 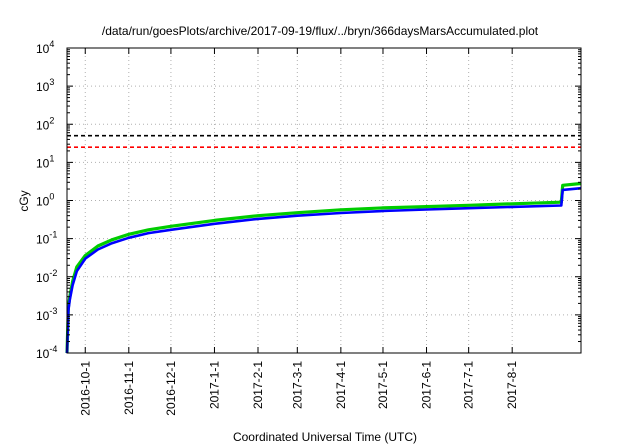 What do you see at coordinates (24, 200) in the screenshot?
I see `y-axis-label: cGy` at bounding box center [24, 200].